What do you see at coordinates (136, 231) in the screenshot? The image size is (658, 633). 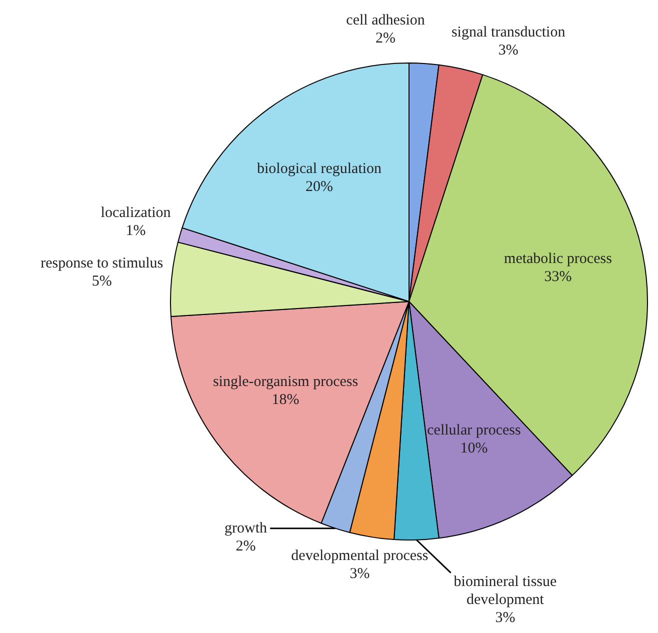 I see `data-label: 1%` at bounding box center [136, 231].